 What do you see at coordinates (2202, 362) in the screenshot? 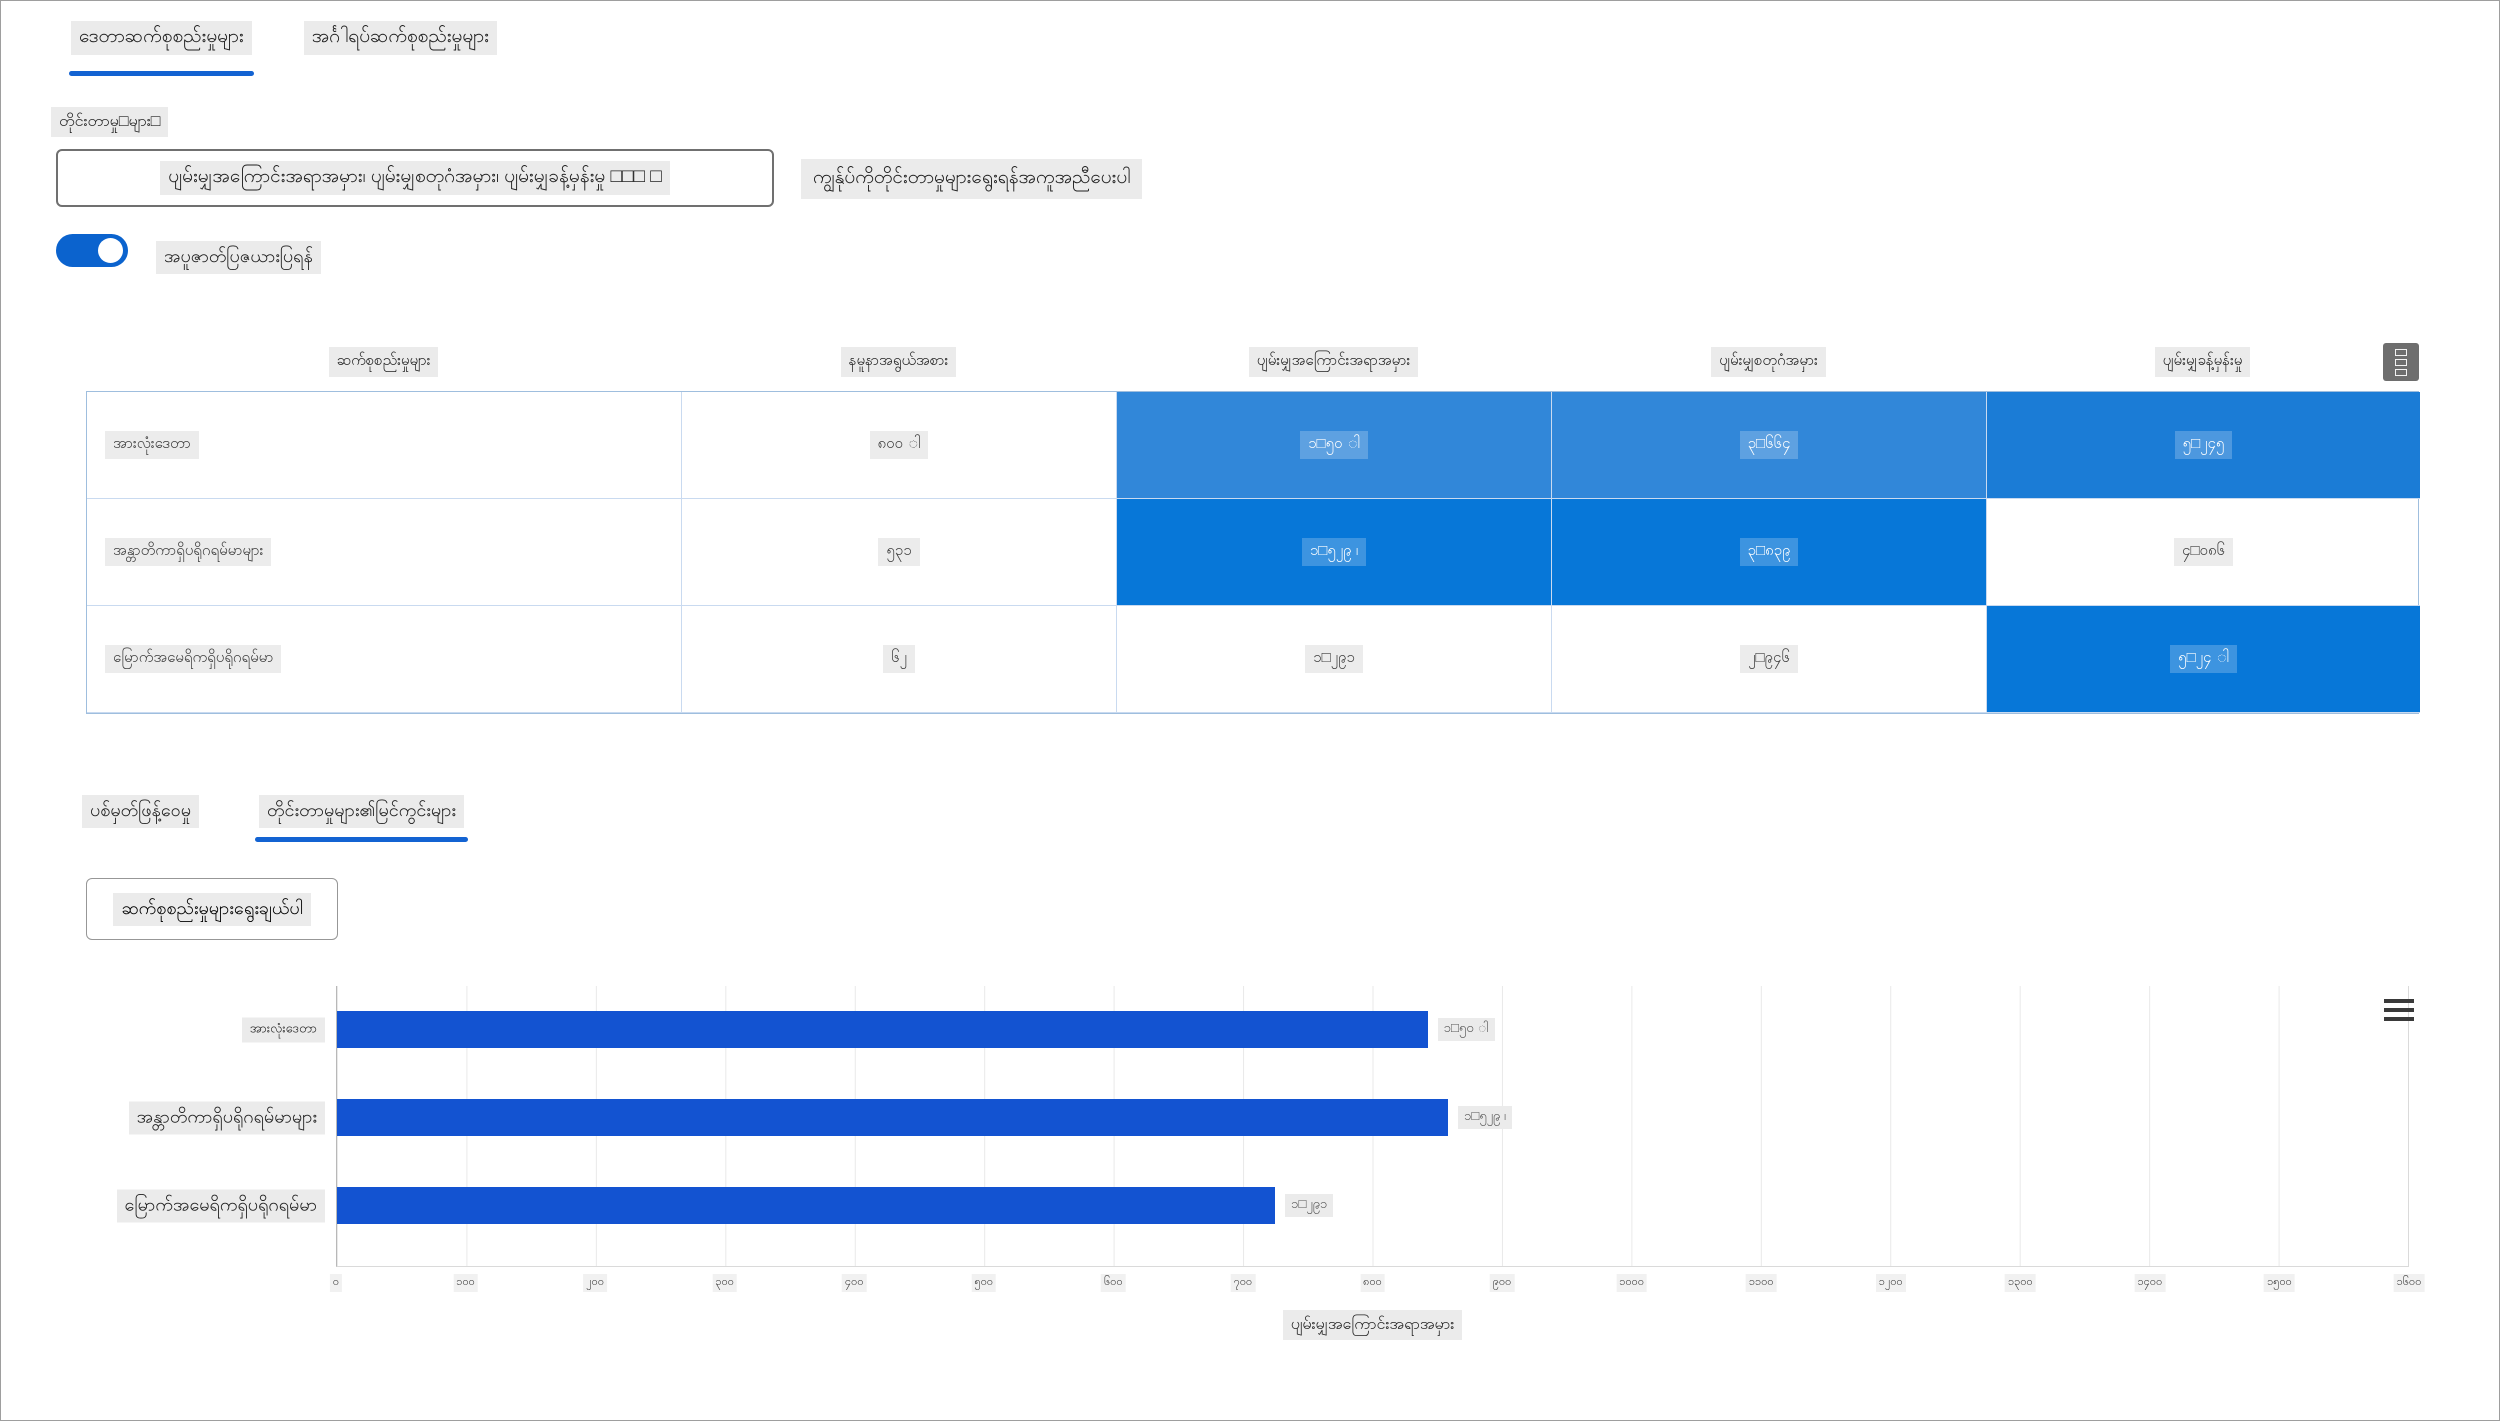
I see `column-header-label: ပျမ်းမျှခန့်မှန်းမှု` at bounding box center [2202, 362].